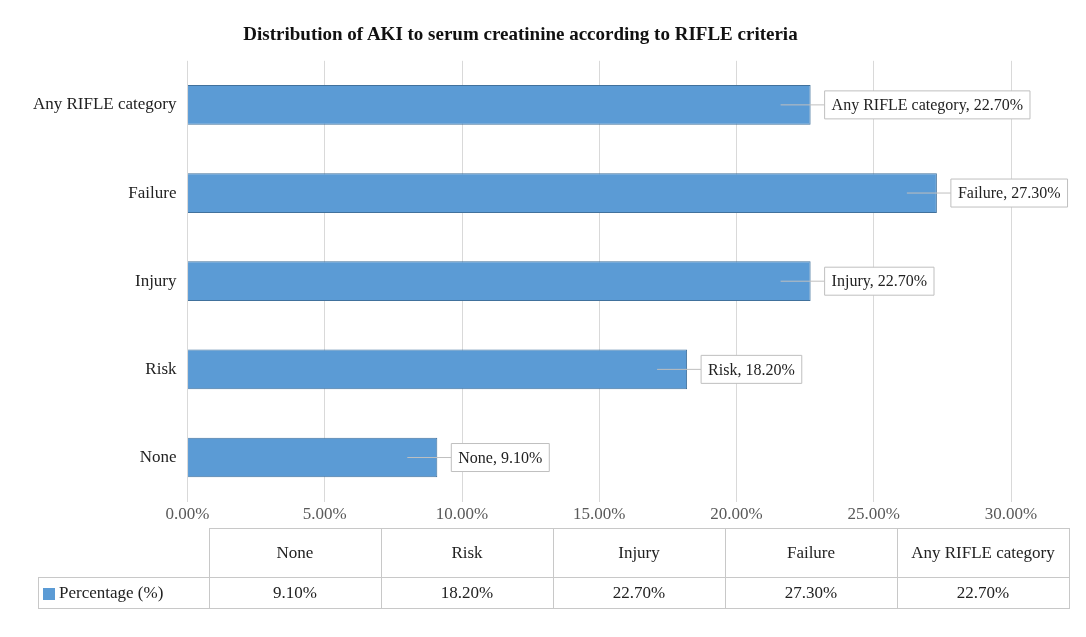 This screenshot has height=637, width=1086. I want to click on x-tick-label: 0.00%, so click(187, 514).